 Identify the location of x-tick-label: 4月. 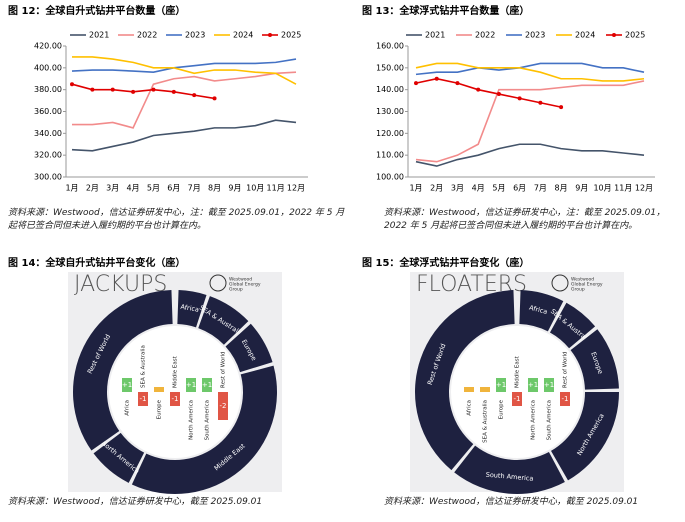
(133, 188).